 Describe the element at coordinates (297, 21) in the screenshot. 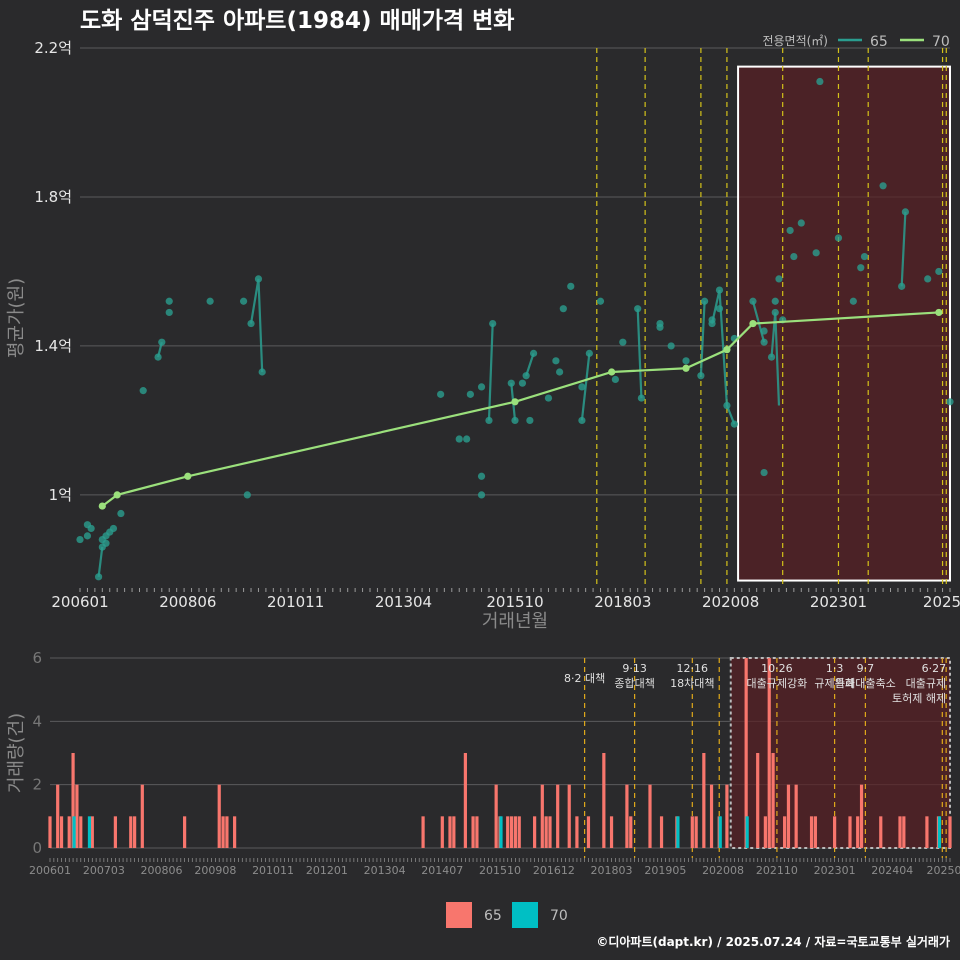

I see `chart-title: 도화 삼덕진주 아파트(1984) 매매가격 변화` at that location.